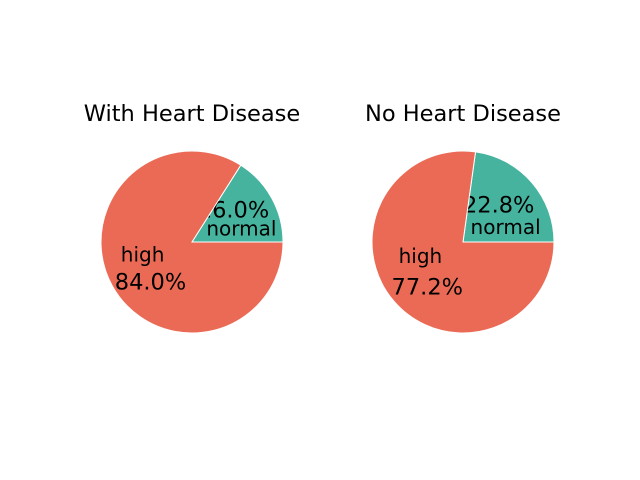 Image resolution: width=640 pixels, height=480 pixels. Describe the element at coordinates (150, 283) in the screenshot. I see `slice-percent-label: 84.0%` at that location.